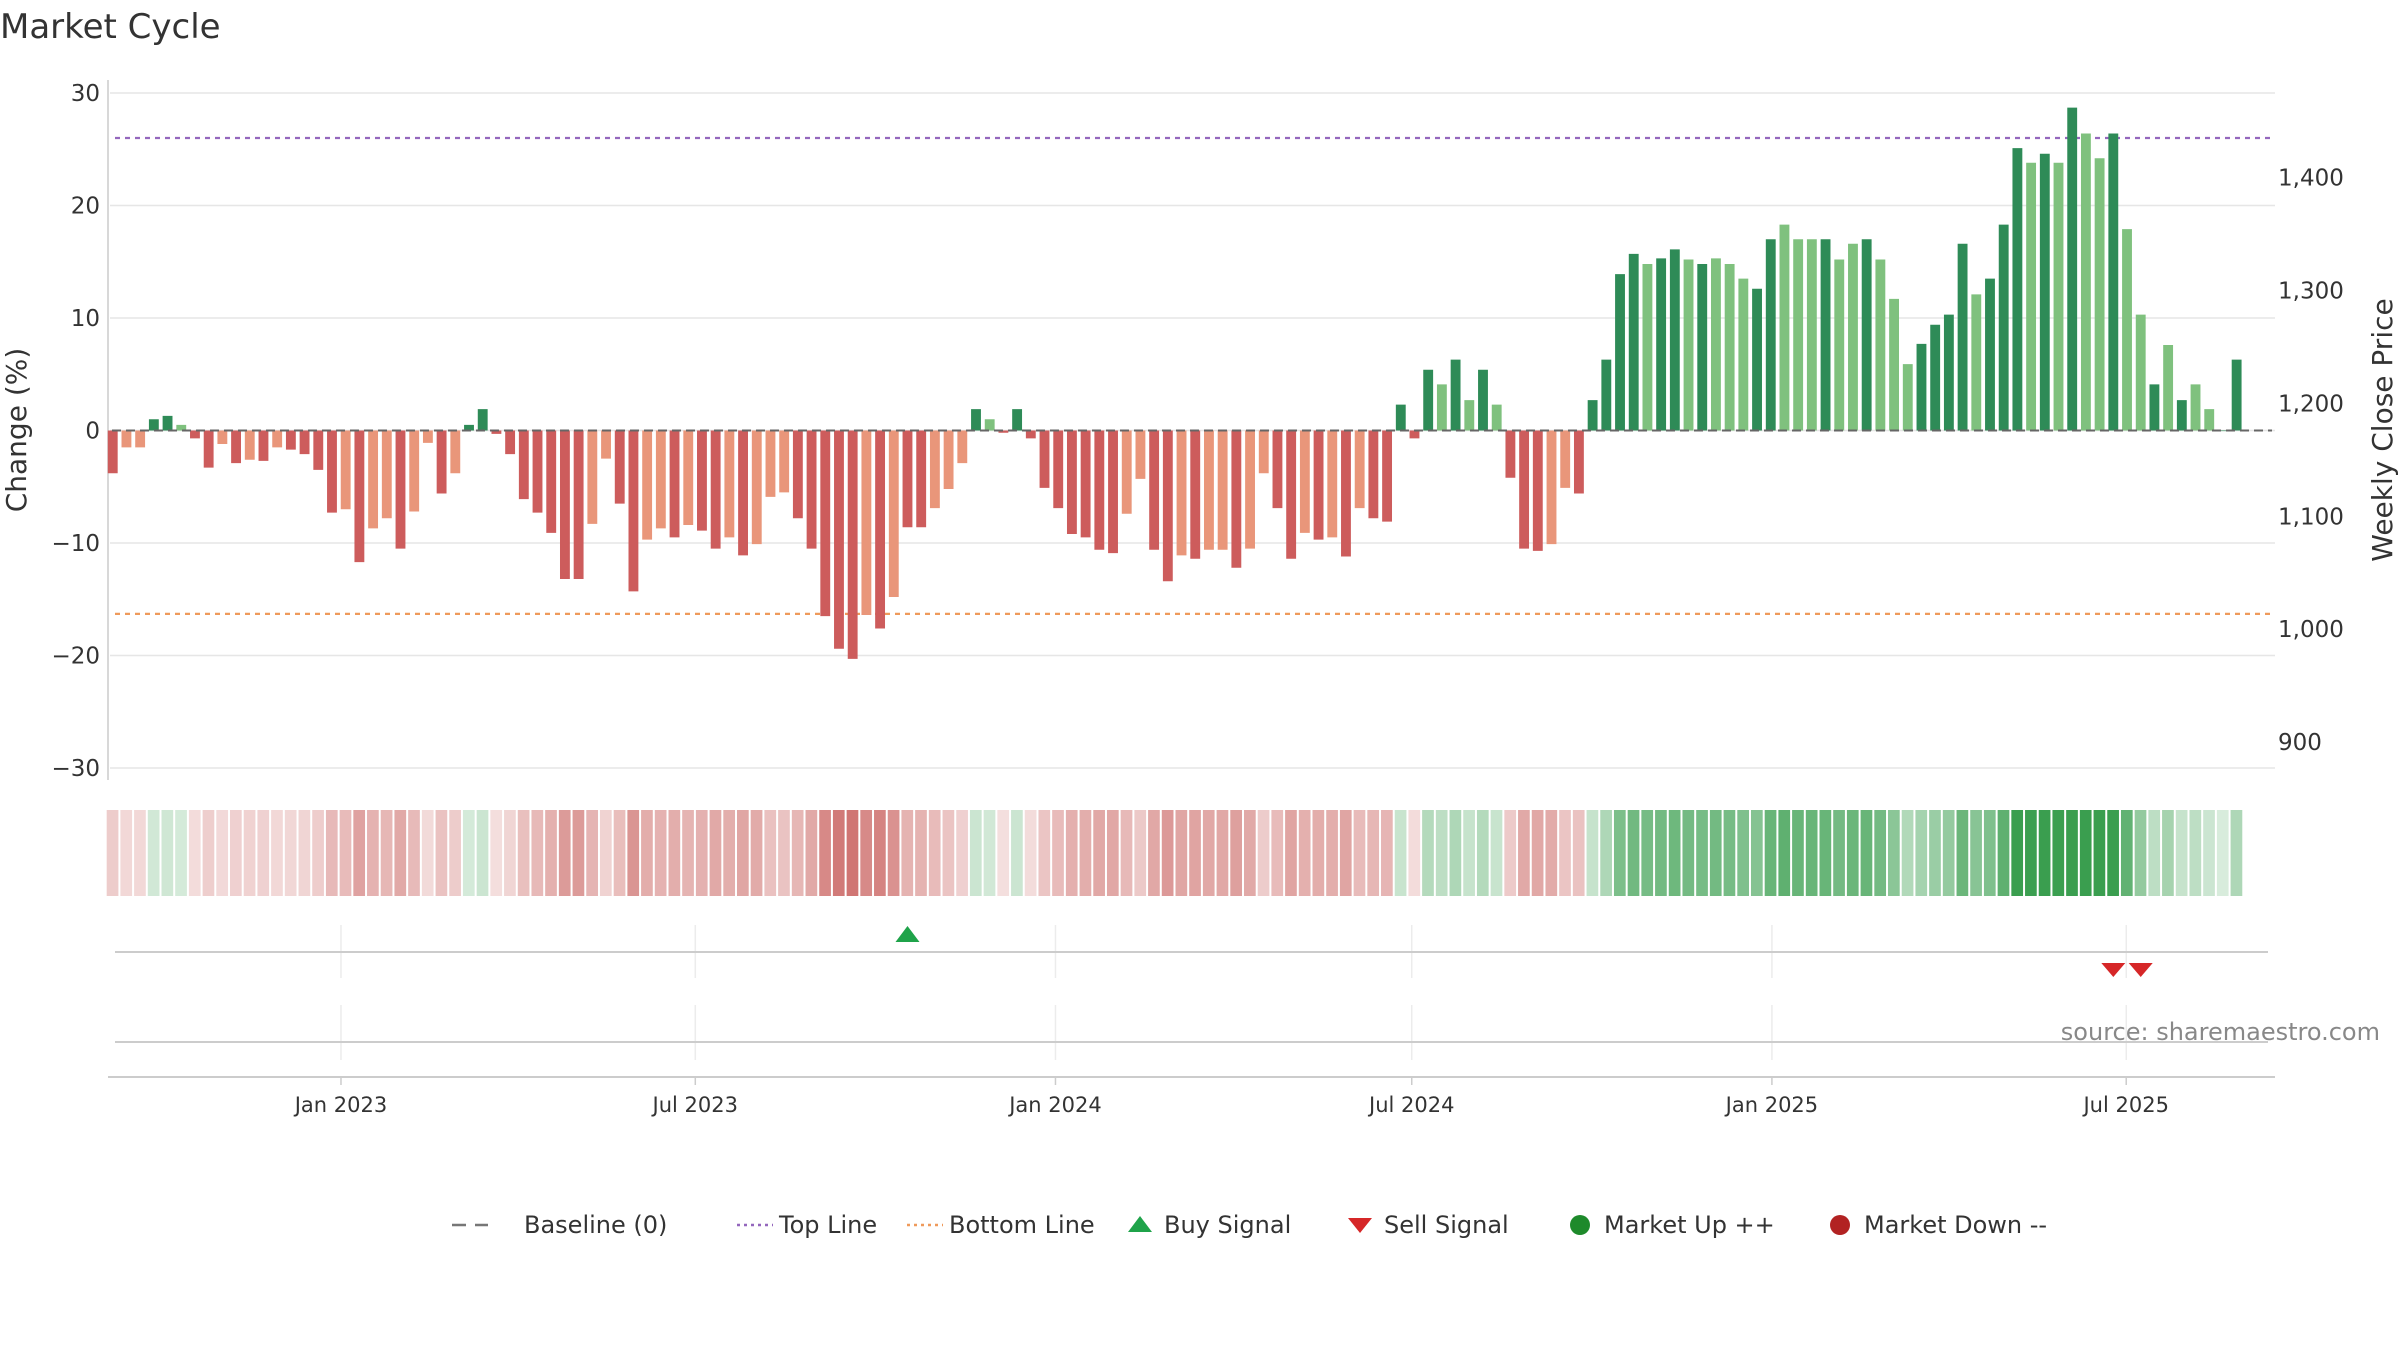 The width and height of the screenshot is (2400, 1350). I want to click on y-axis-right-ticks: 1,400 1,300 1,200 1,100 1,000 900, so click(2311, 461).